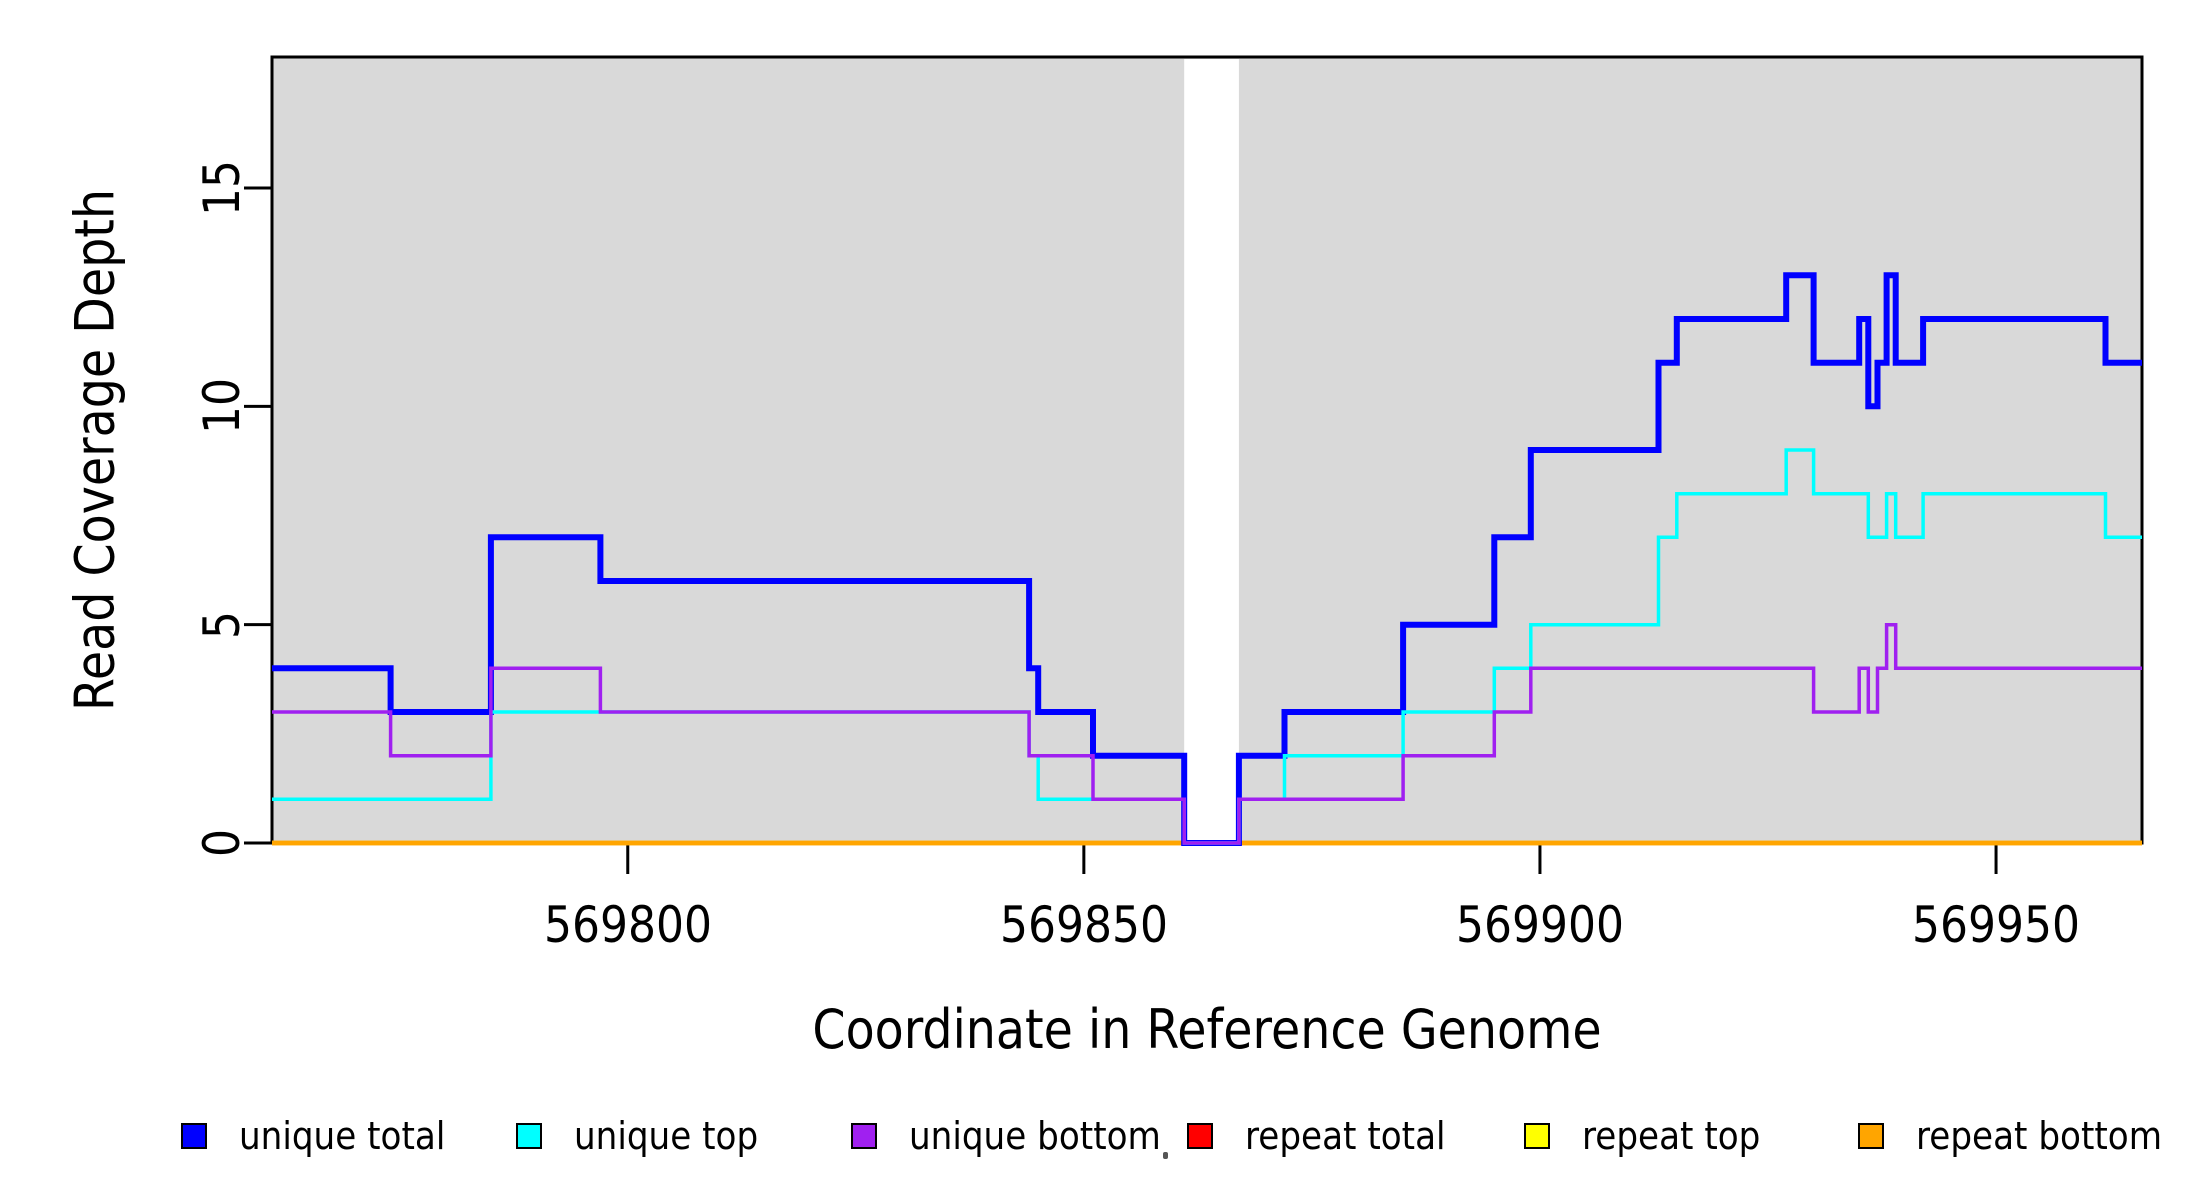  I want to click on legend-label: repeat bottom, so click(2039, 1136).